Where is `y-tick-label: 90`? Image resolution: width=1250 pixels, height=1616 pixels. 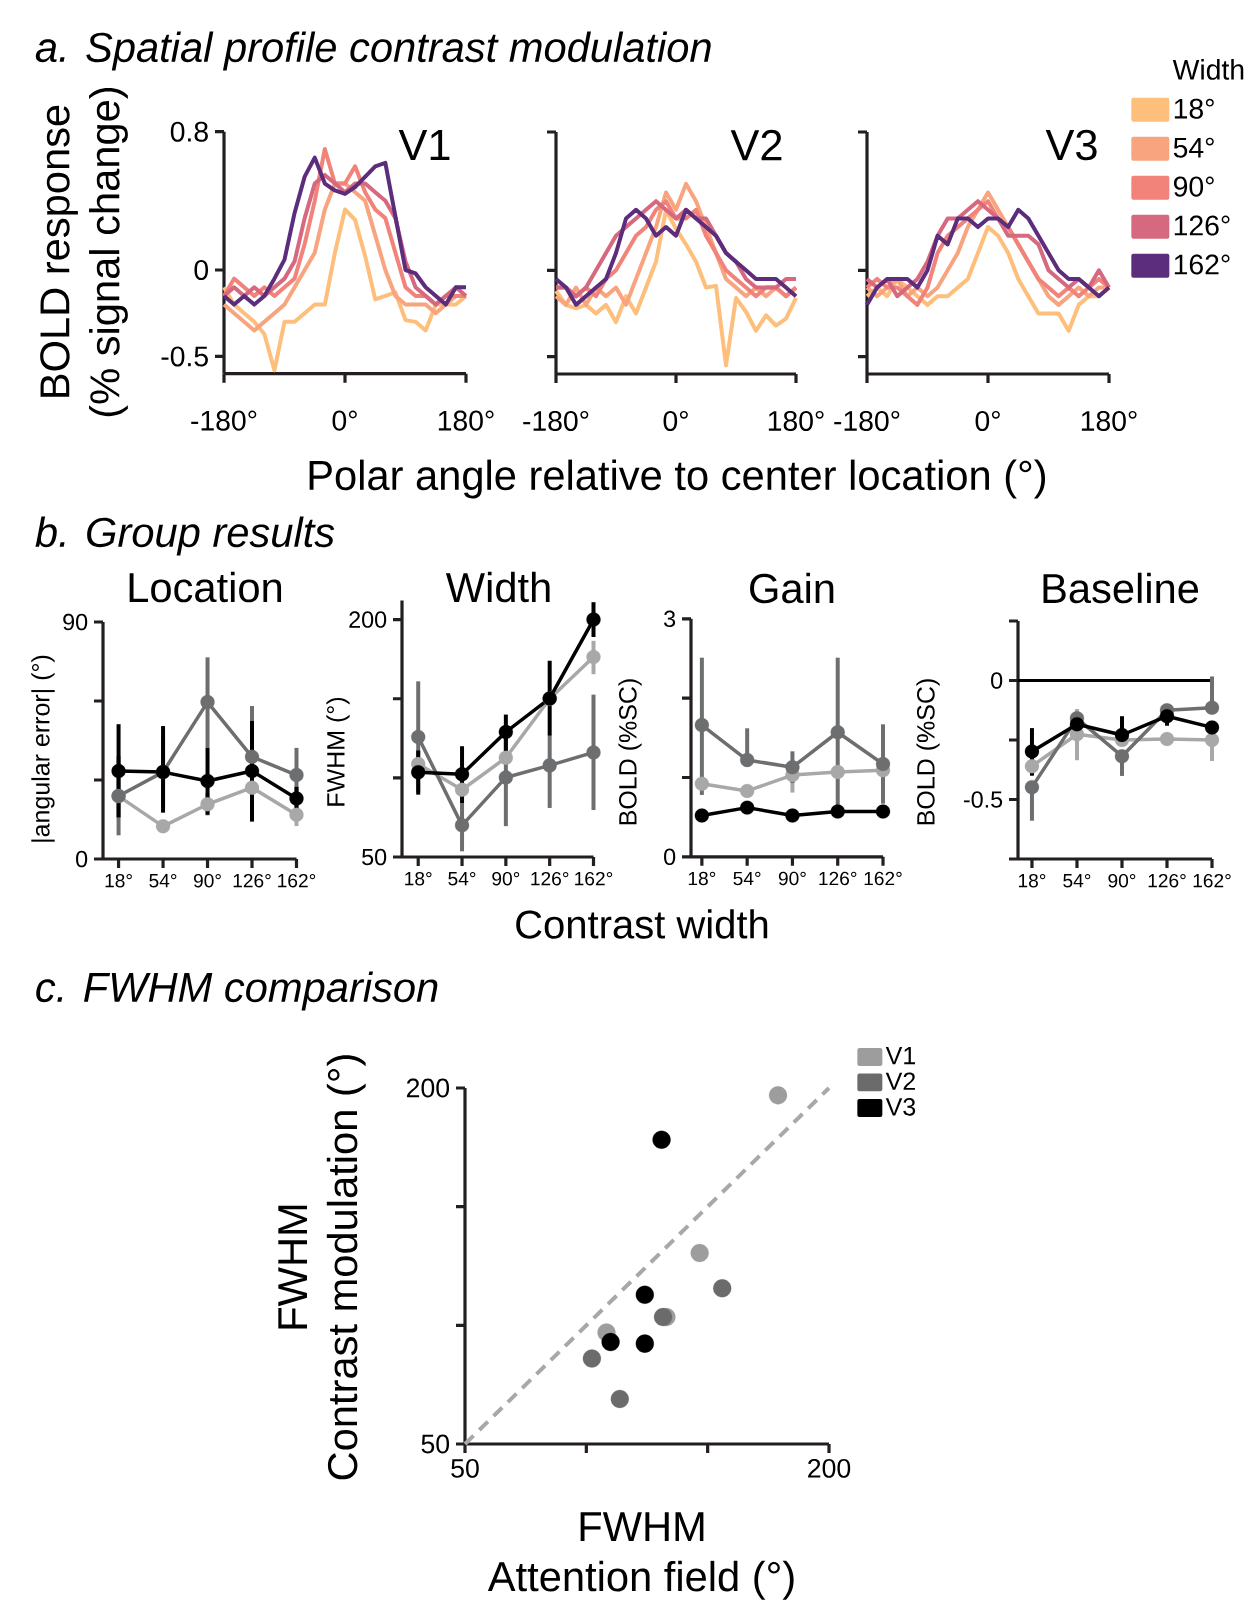
y-tick-label: 90 is located at coordinates (75, 622).